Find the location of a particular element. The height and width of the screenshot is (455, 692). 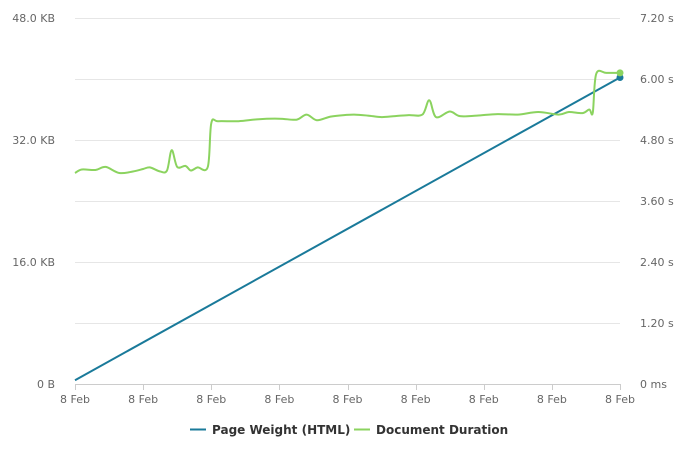

legend-item-1: Document Duration is located at coordinates (431, 430).